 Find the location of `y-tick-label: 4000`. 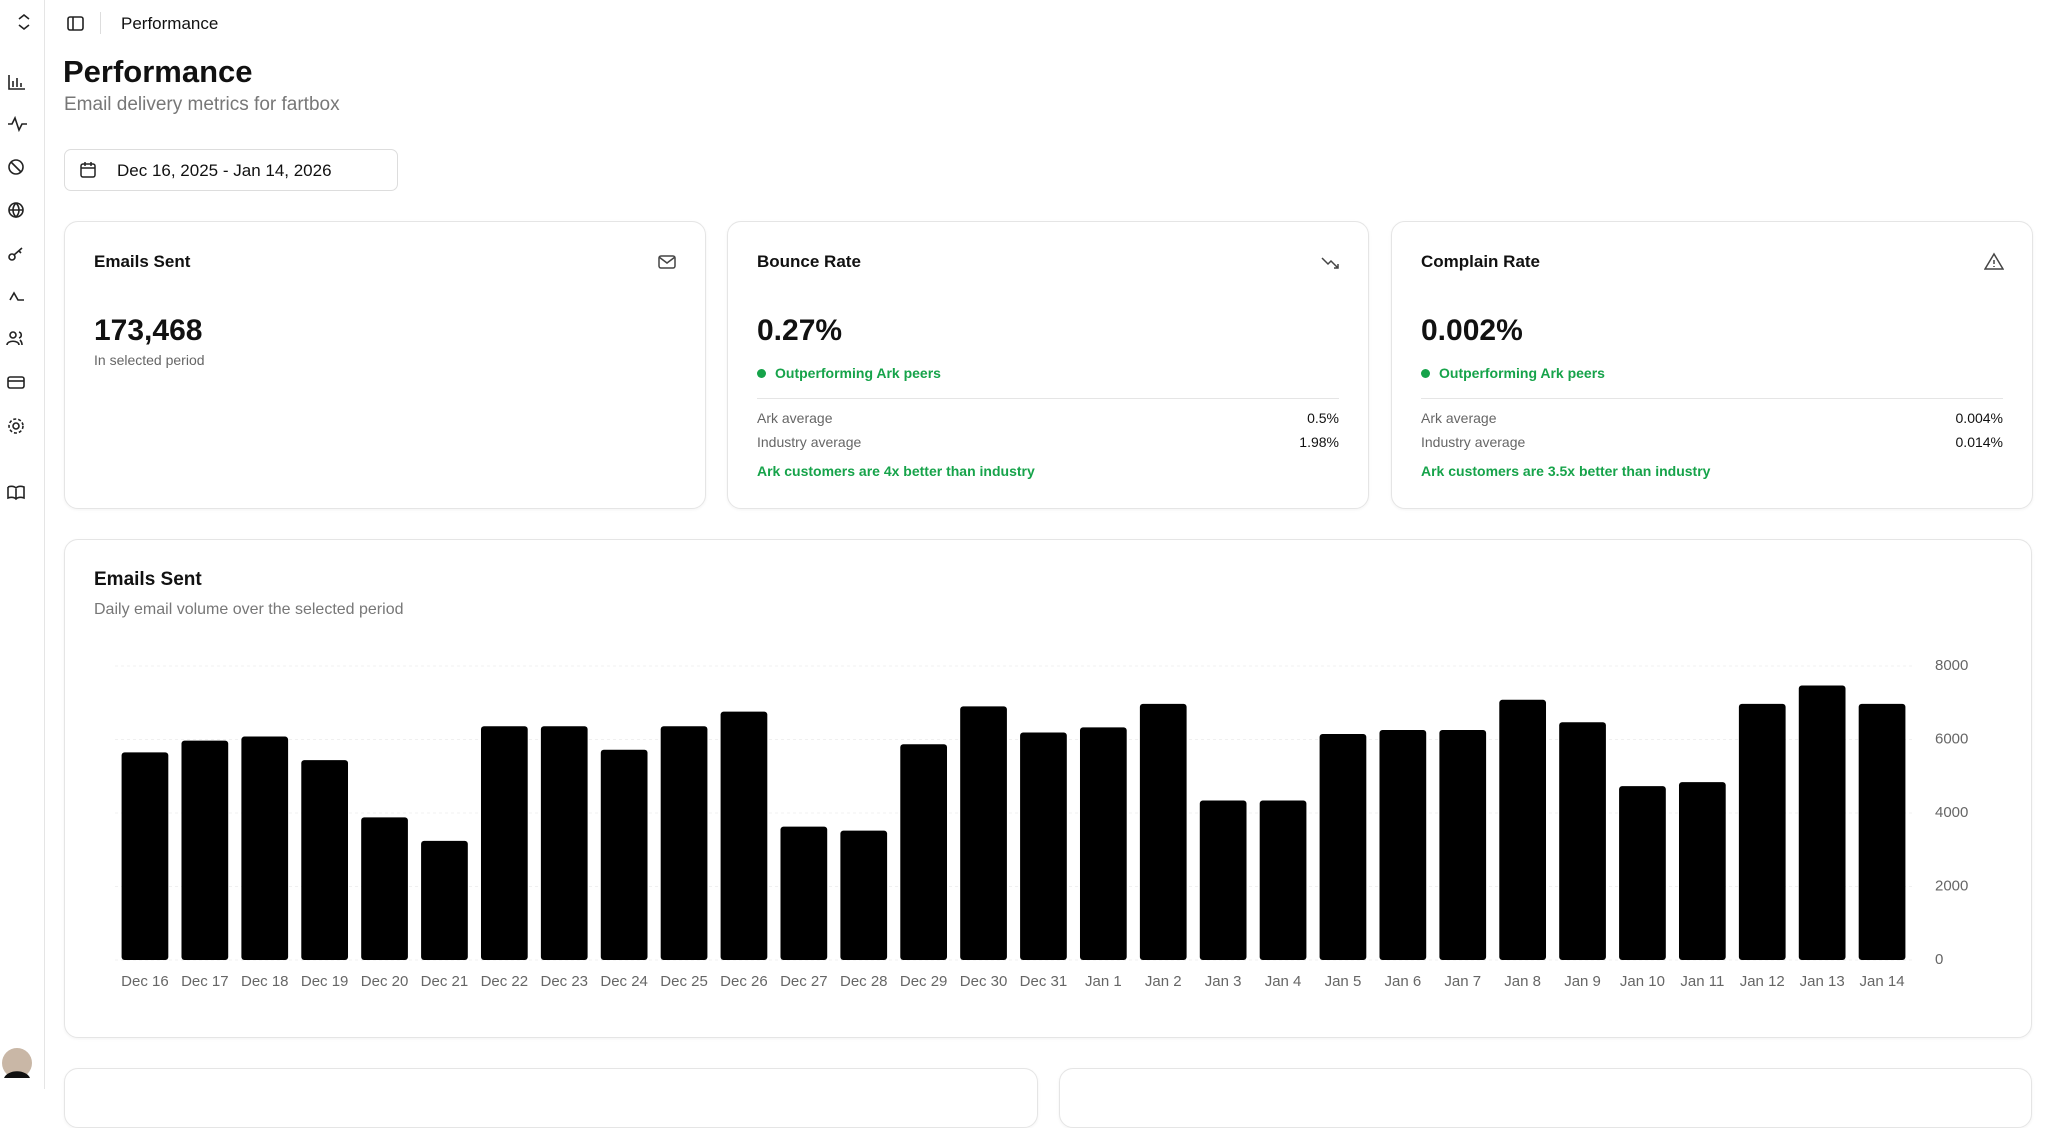

y-tick-label: 4000 is located at coordinates (1951, 812).